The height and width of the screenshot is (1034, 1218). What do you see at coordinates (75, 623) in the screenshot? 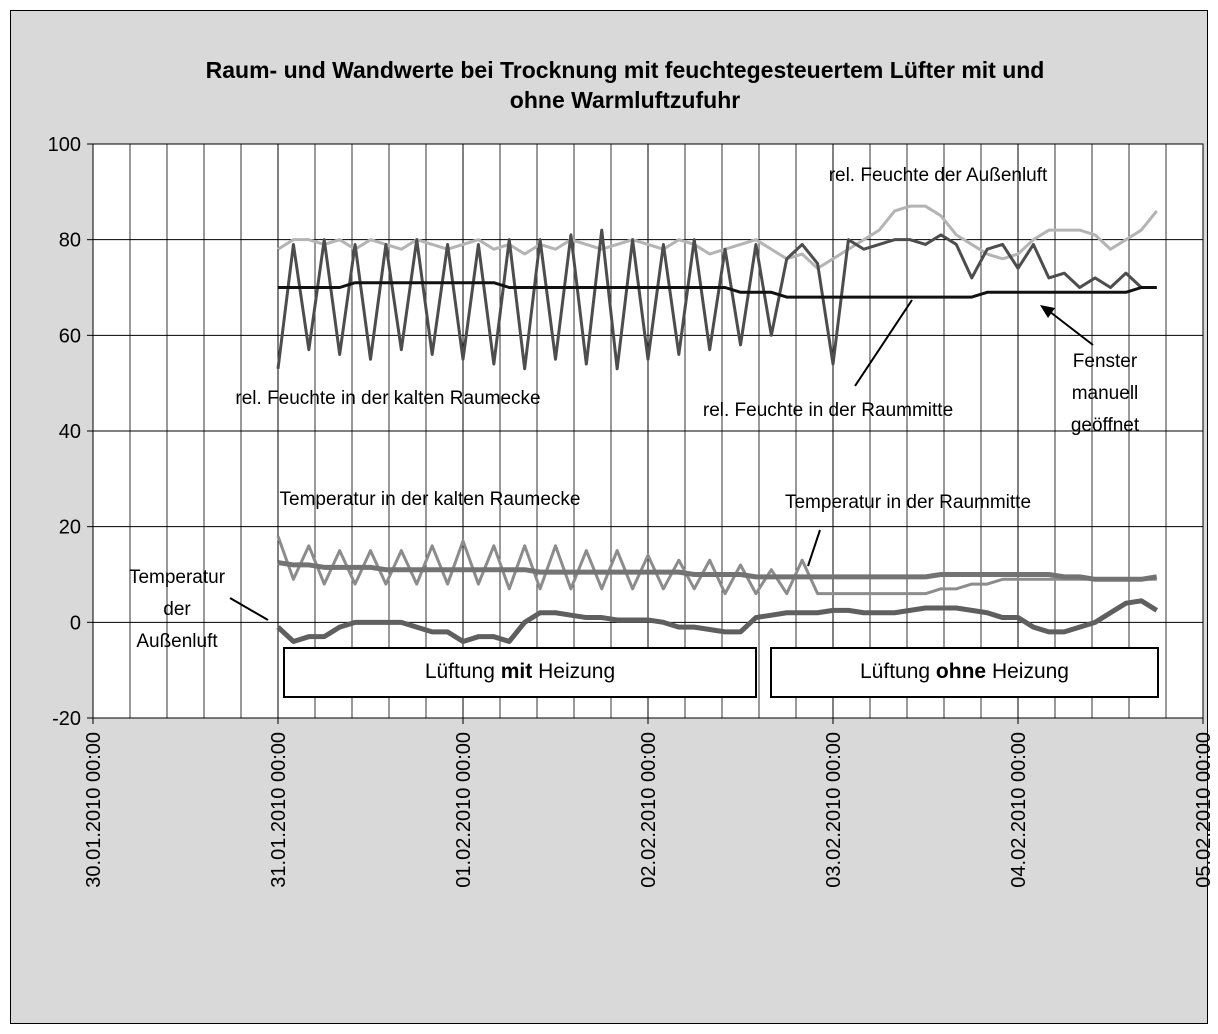
I see `y-tick-label: 0` at bounding box center [75, 623].